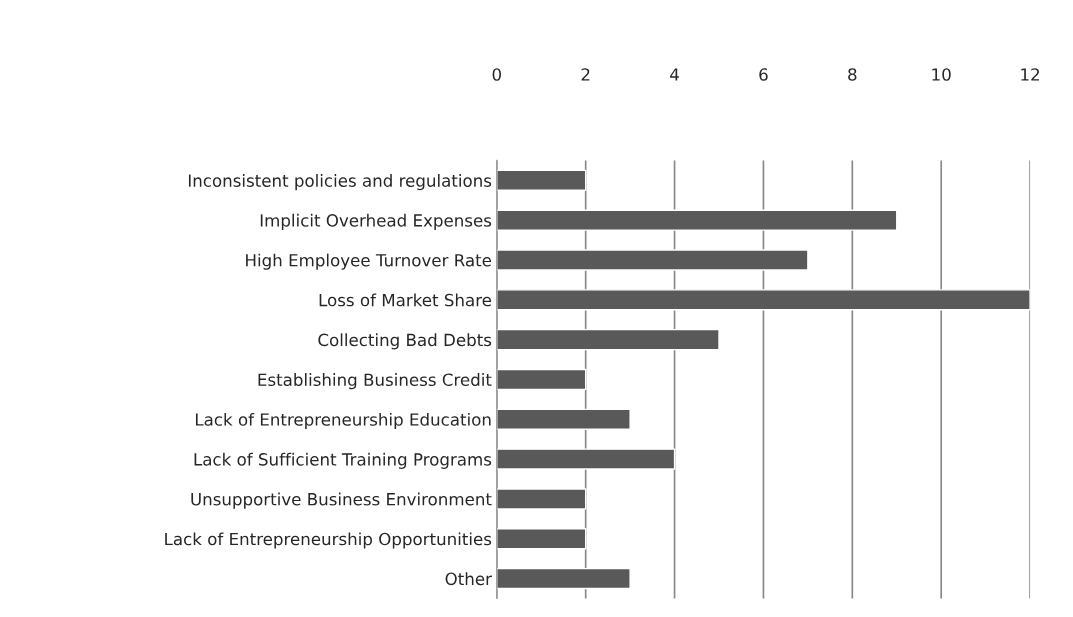  What do you see at coordinates (496, 74) in the screenshot?
I see `x-tick-label: 0` at bounding box center [496, 74].